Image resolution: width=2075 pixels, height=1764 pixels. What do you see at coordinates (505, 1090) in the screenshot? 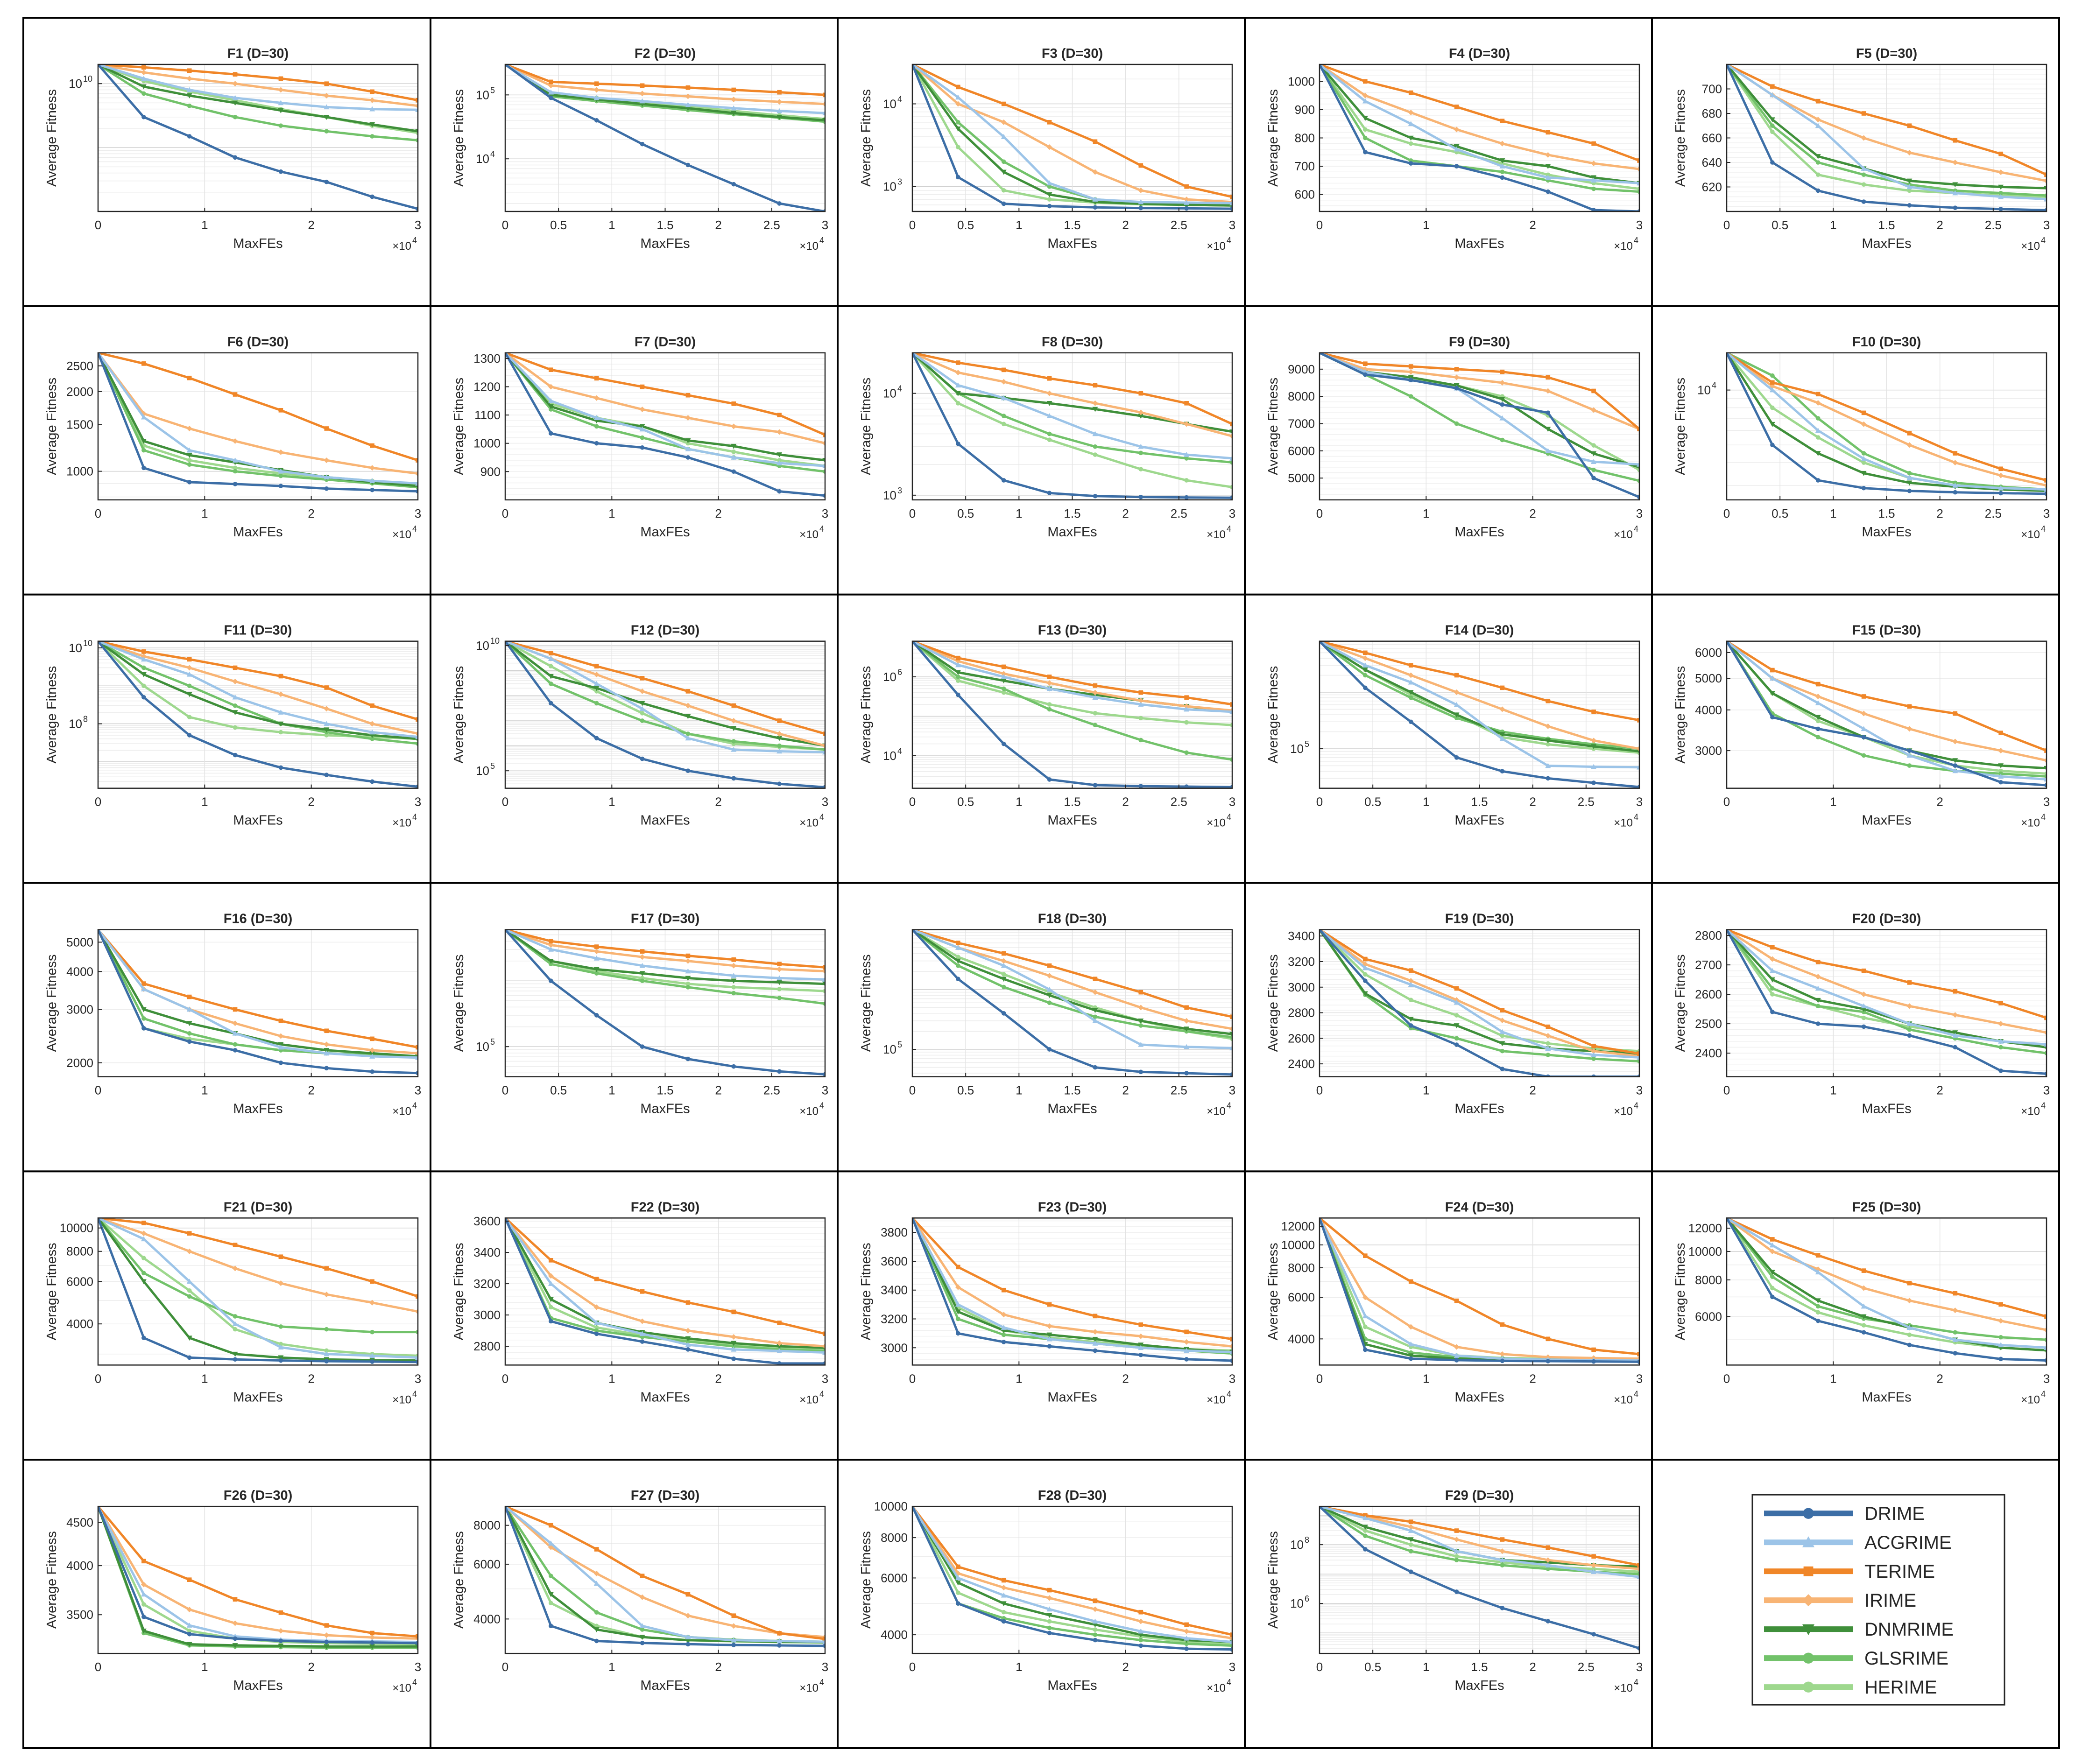
I see `x-tick-label: 0` at bounding box center [505, 1090].